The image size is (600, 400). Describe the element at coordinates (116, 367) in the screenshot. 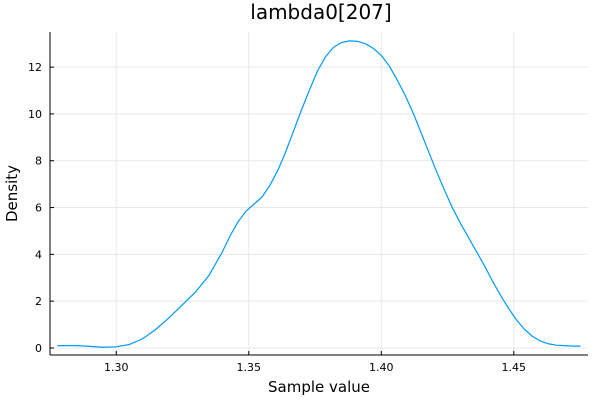

I see `x-tick-label: 1.30` at that location.